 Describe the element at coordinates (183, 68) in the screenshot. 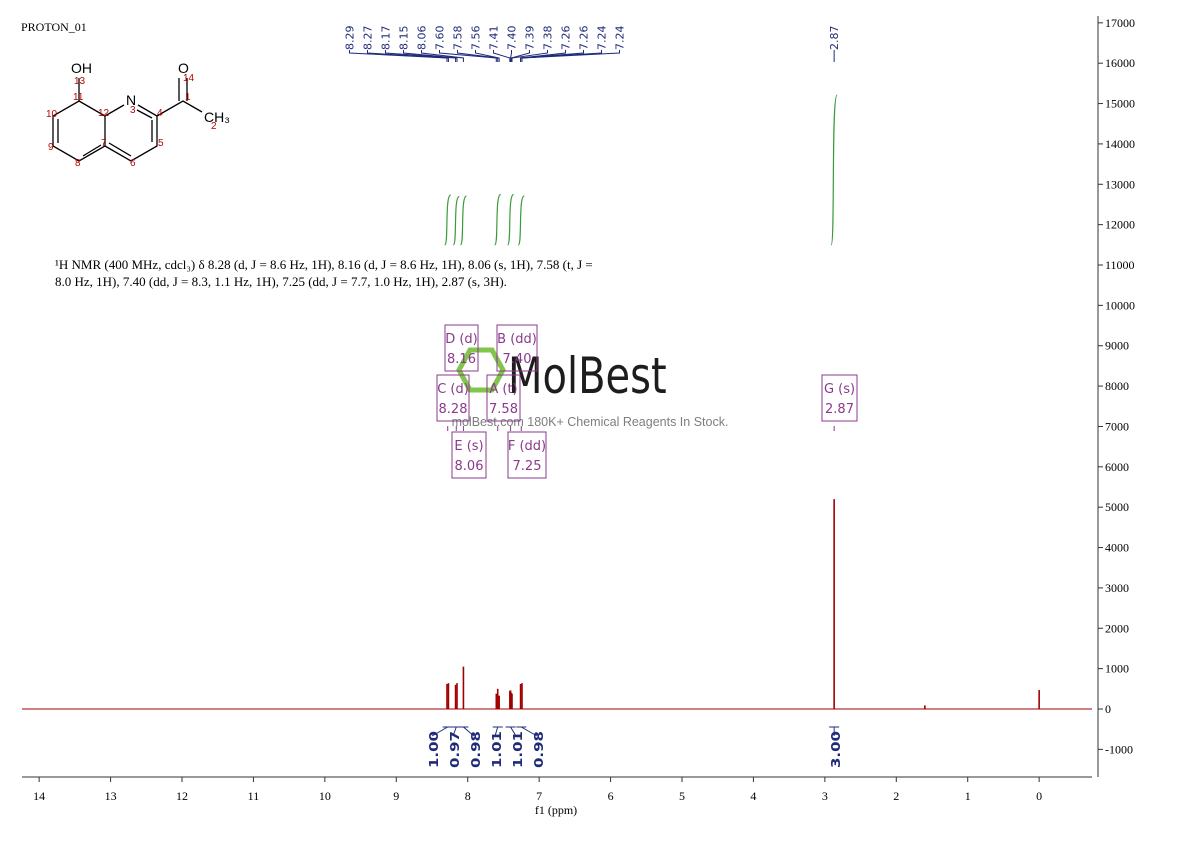

I see `atom-label: O` at that location.